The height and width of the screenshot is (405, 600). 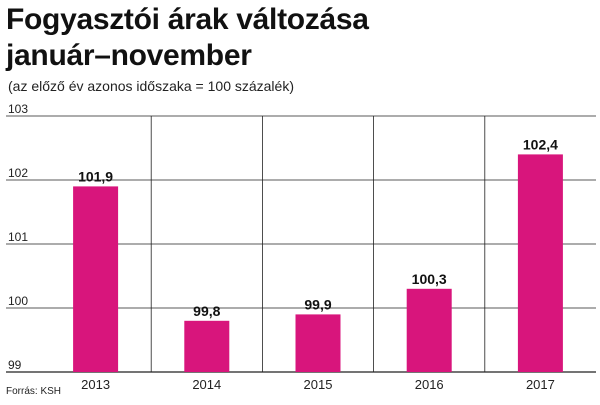 What do you see at coordinates (540, 384) in the screenshot?
I see `x-tick-label: 2017` at bounding box center [540, 384].